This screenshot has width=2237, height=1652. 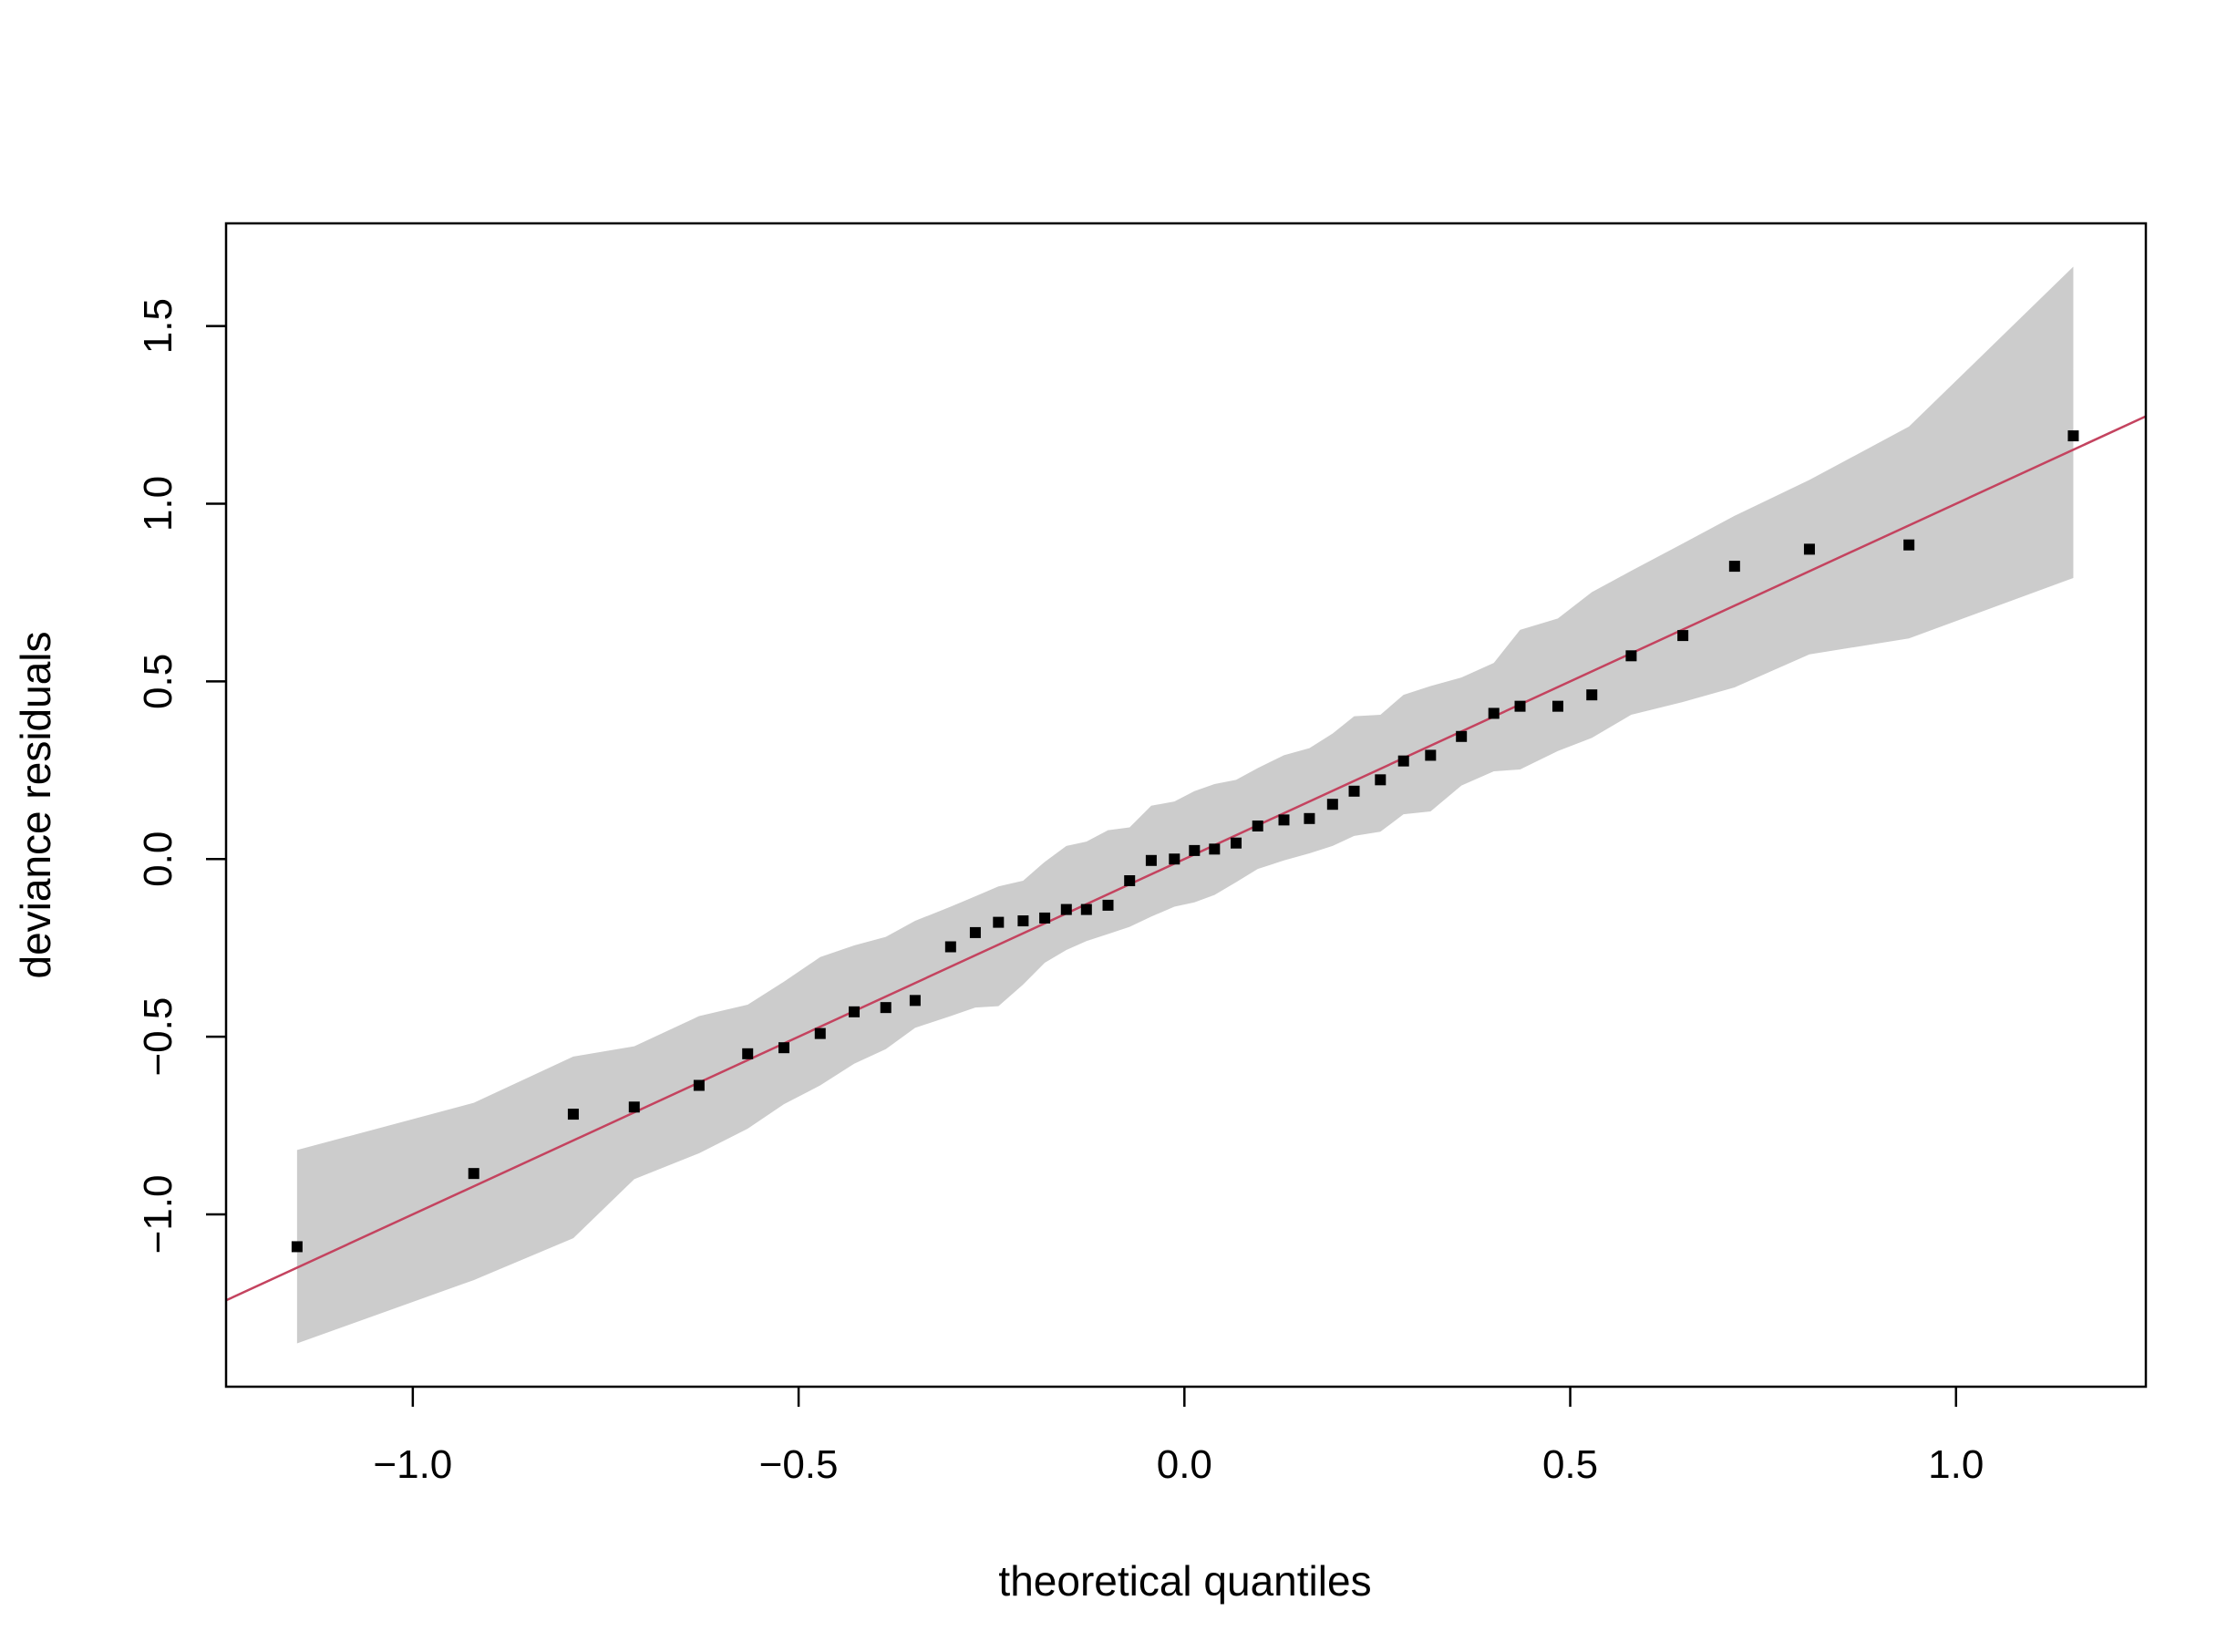 What do you see at coordinates (158, 859) in the screenshot?
I see `y-tick-label: 0.0` at bounding box center [158, 859].